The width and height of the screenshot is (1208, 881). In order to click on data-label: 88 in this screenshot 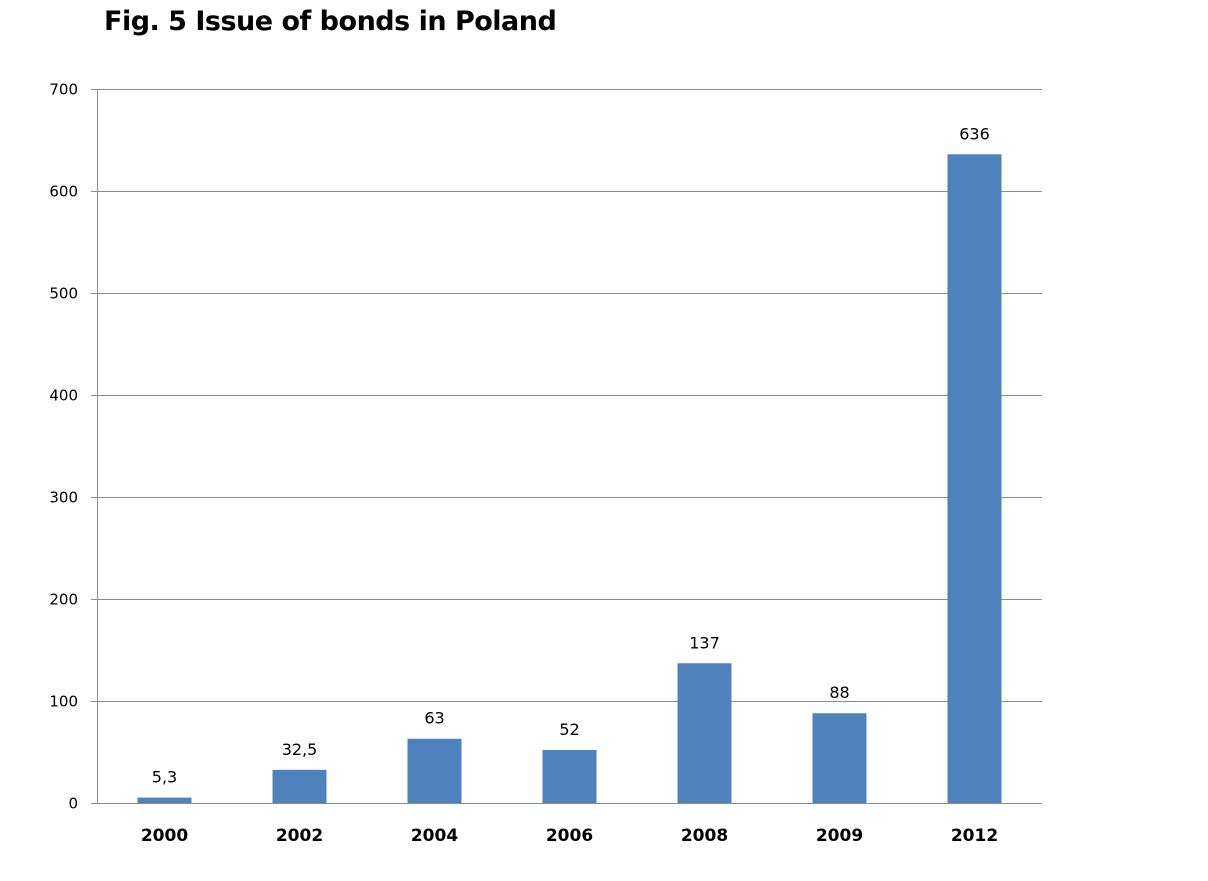, I will do `click(839, 692)`.